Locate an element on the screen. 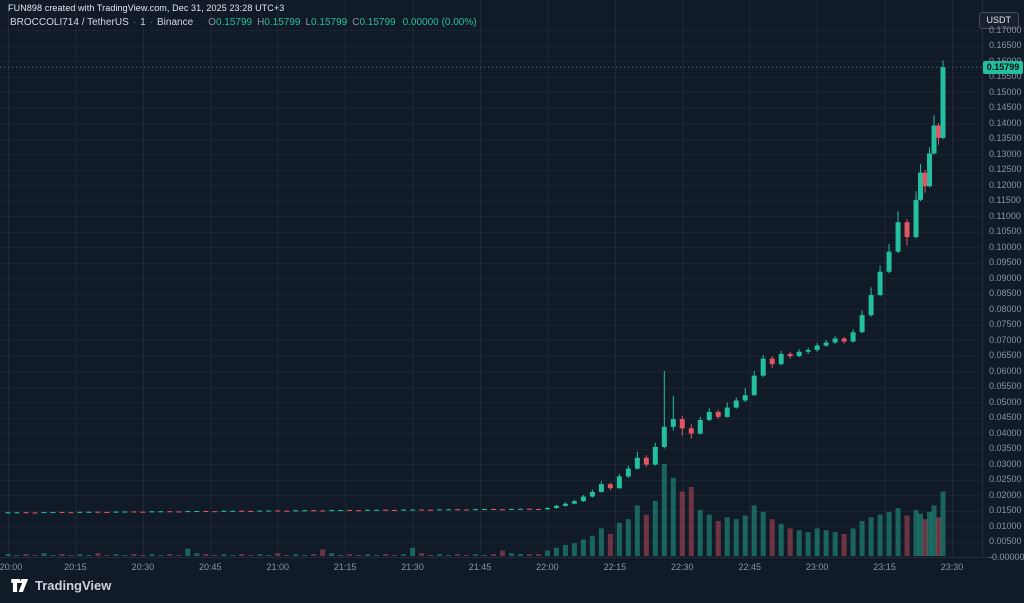 Image resolution: width=1024 pixels, height=603 pixels. price-axis-label: 0.15500 is located at coordinates (1005, 76).